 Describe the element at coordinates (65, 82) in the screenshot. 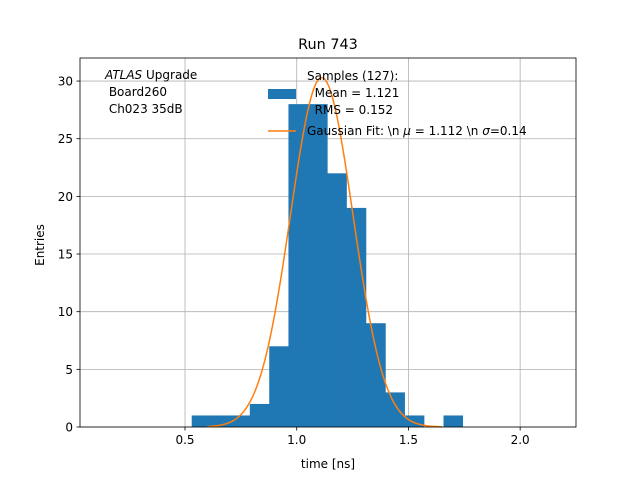

I see `y-tick-label-6: 30` at that location.